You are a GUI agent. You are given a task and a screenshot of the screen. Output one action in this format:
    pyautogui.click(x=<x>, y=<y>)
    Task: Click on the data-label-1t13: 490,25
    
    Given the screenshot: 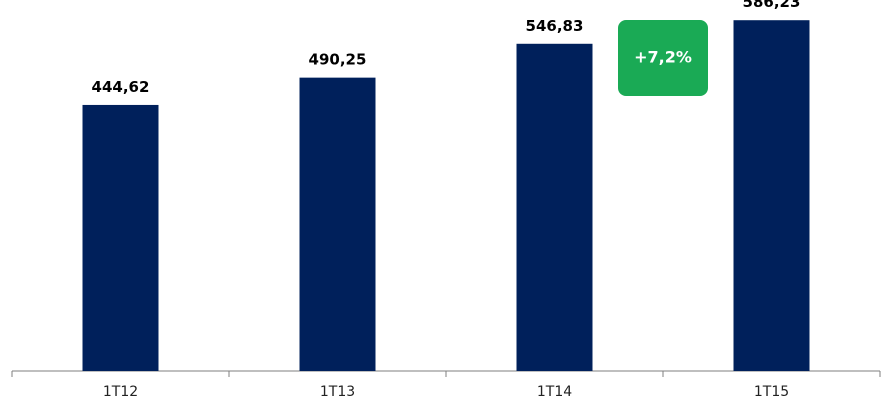 What is the action you would take?
    pyautogui.click(x=338, y=60)
    